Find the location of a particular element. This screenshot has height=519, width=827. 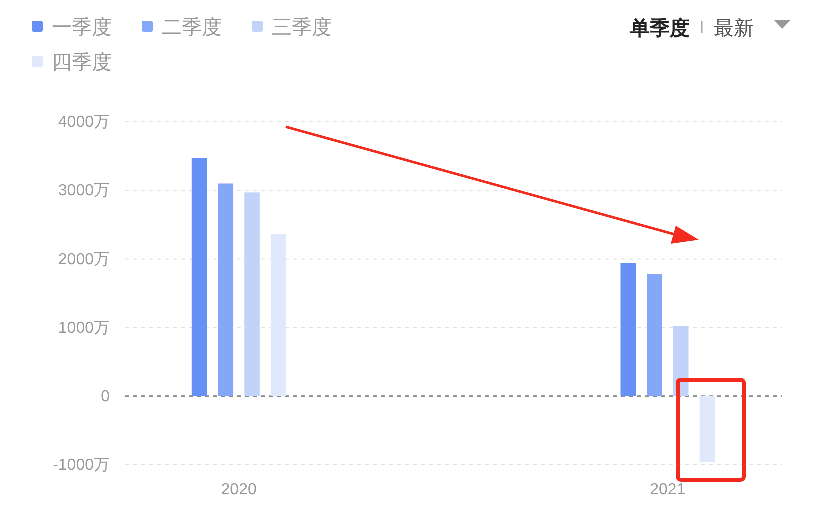

y-tick-label: 2000万 is located at coordinates (84, 259).